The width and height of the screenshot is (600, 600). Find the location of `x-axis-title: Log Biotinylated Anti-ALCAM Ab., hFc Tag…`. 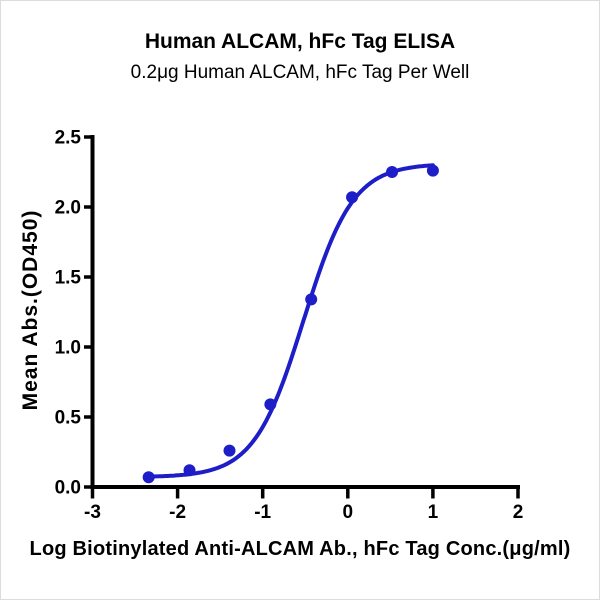

x-axis-title: Log Biotinylated Anti-ALCAM Ab., hFc Tag… is located at coordinates (300, 549).